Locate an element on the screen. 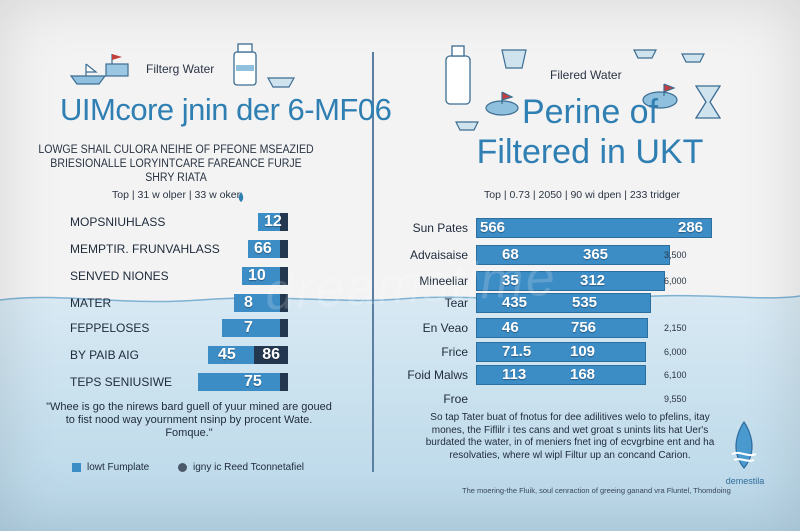 The image size is (800, 531). left-header-top: Top is located at coordinates (120, 195).